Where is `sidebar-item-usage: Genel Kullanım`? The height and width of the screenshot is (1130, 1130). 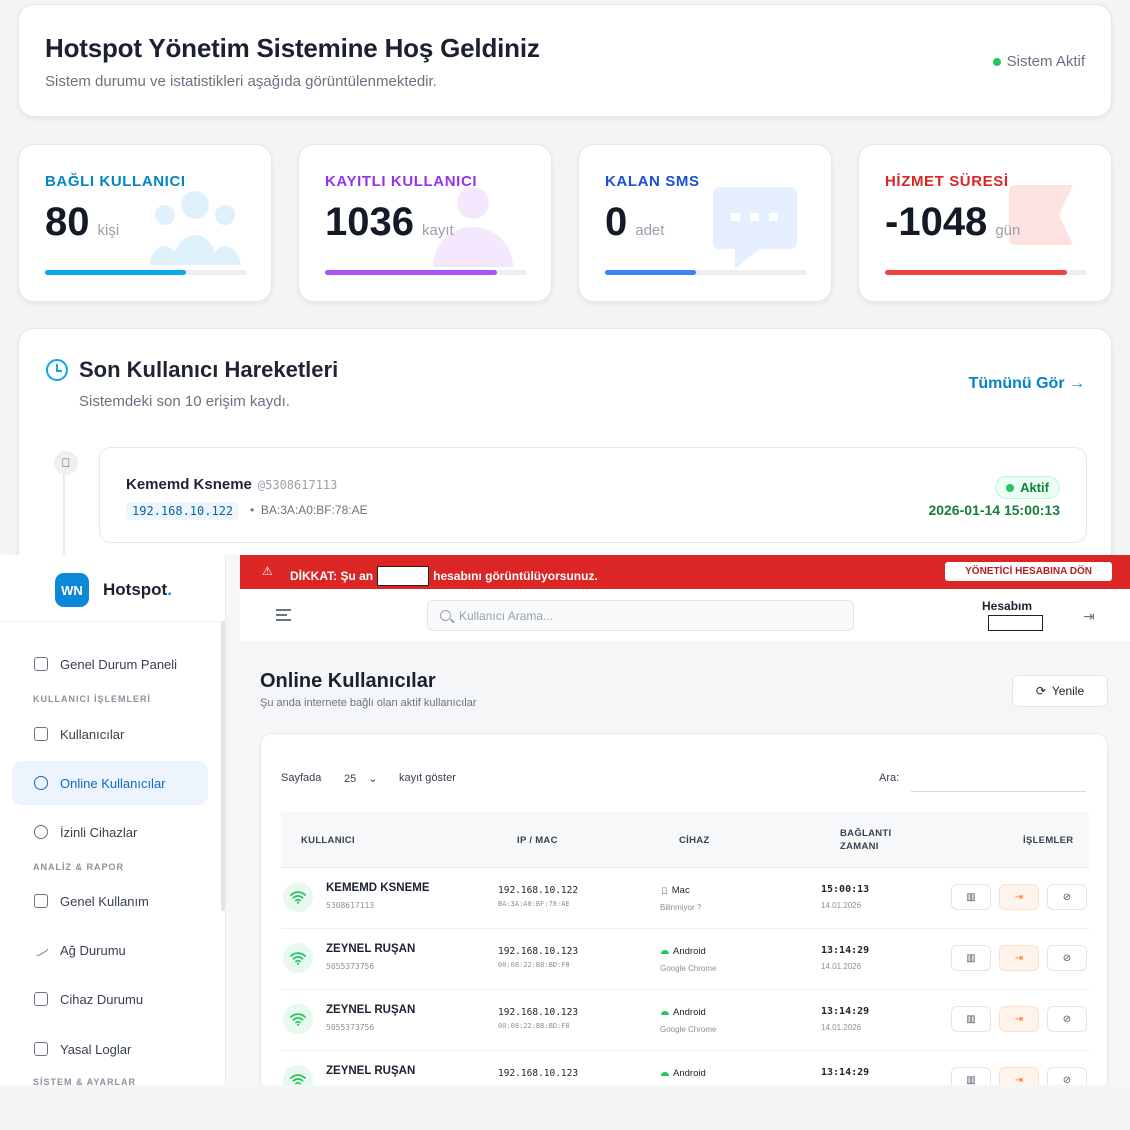 sidebar-item-usage: Genel Kullanım is located at coordinates (110, 901).